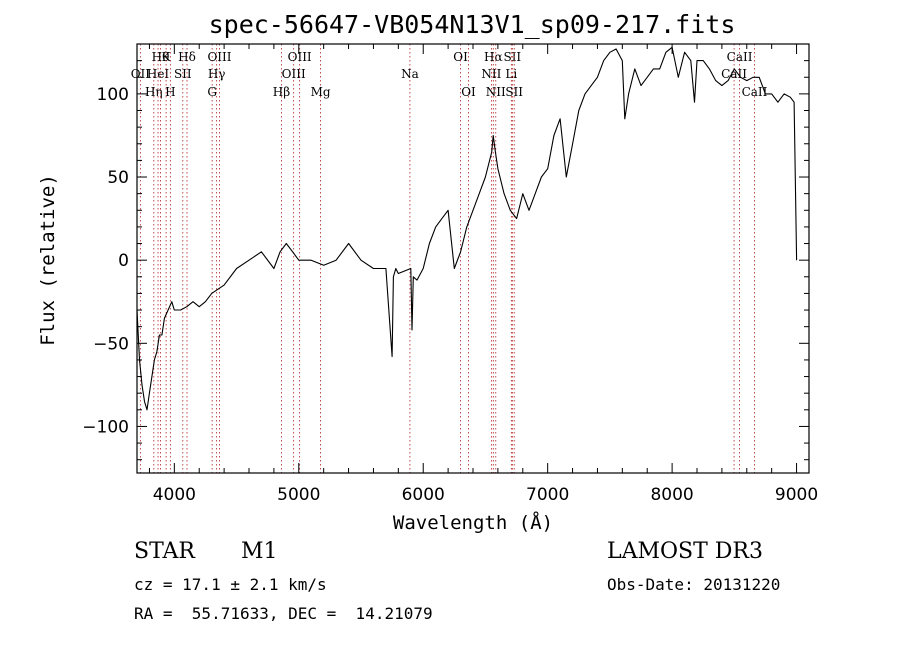 This screenshot has width=900, height=649. I want to click on line-marker-label-1: Hη, so click(154, 92).